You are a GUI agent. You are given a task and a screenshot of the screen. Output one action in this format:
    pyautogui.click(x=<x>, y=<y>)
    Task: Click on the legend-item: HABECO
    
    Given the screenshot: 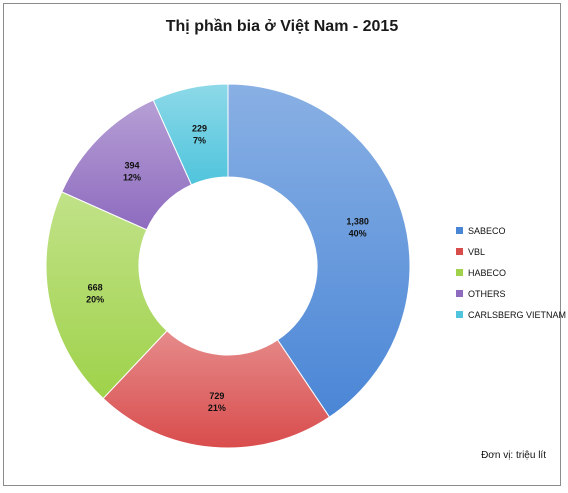 What is the action you would take?
    pyautogui.click(x=511, y=272)
    